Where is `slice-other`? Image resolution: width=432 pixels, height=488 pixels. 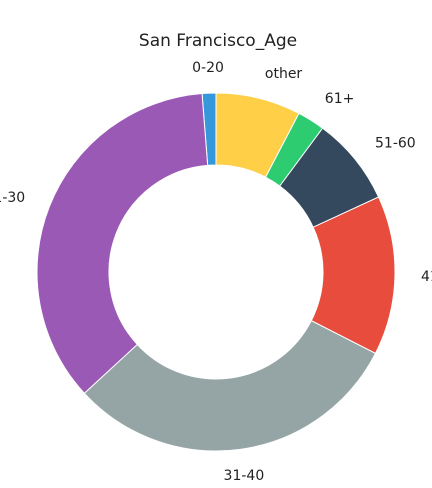
slice-other is located at coordinates (257, 135).